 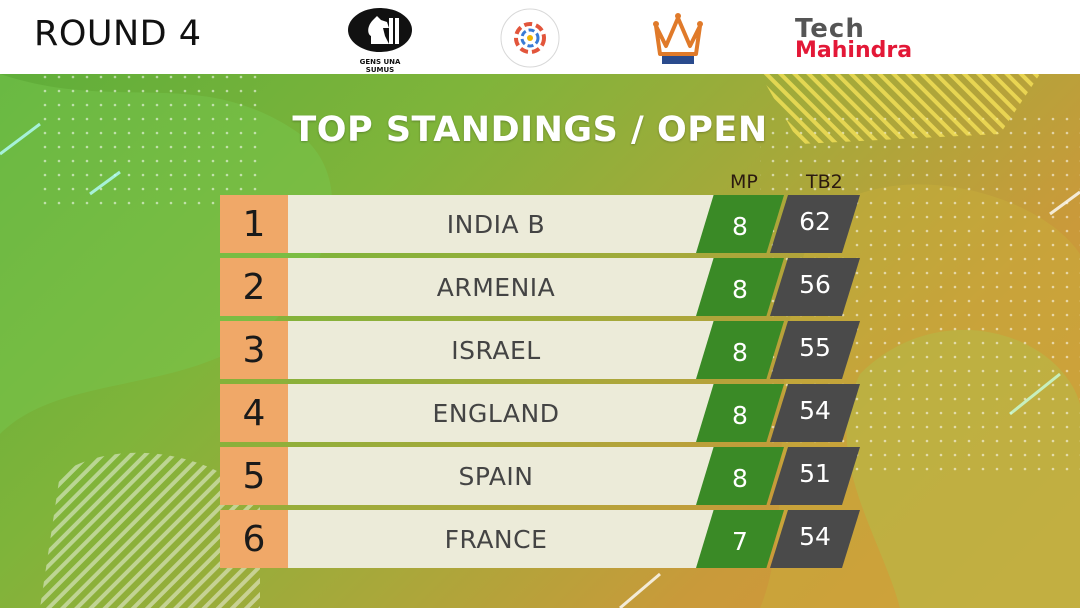 What do you see at coordinates (824, 182) in the screenshot?
I see `tb2-column-header: TB2` at bounding box center [824, 182].